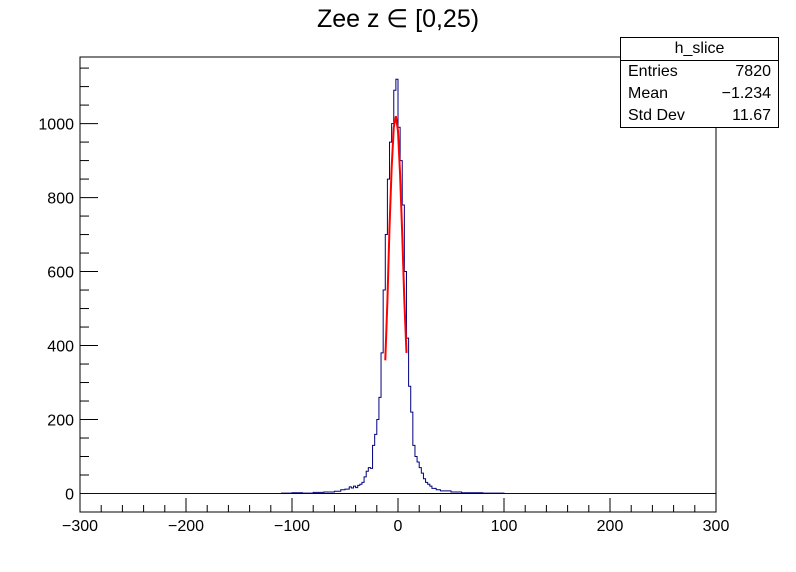  I want to click on y-tick-label: 600, so click(60, 273).